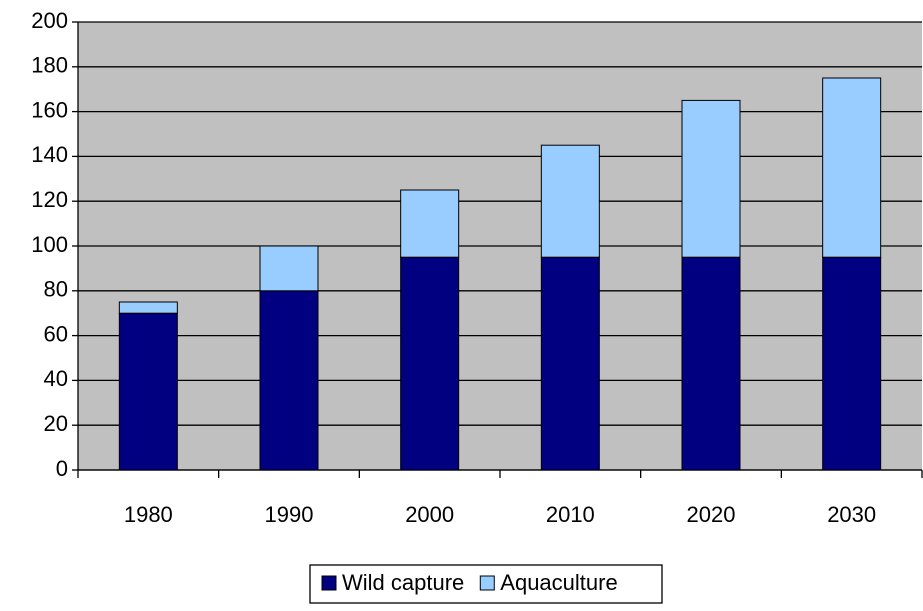 The height and width of the screenshot is (611, 923). I want to click on y-tick-label: 40, so click(56, 378).